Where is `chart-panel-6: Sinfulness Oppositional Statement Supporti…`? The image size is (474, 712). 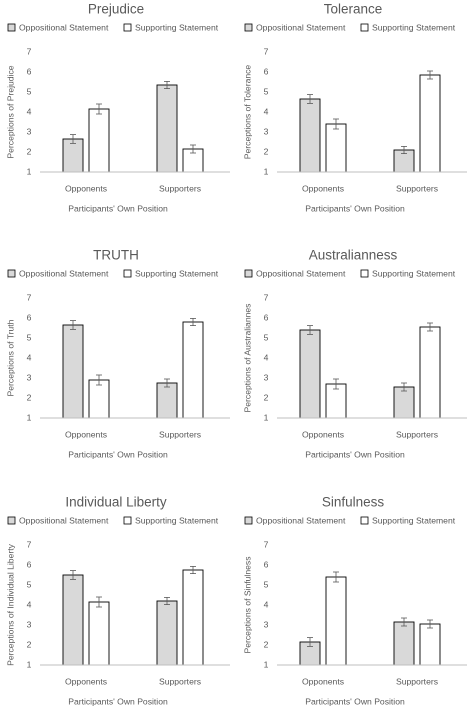
chart-panel-6: Sinfulness Oppositional Statement Supporti… is located at coordinates (354, 600).